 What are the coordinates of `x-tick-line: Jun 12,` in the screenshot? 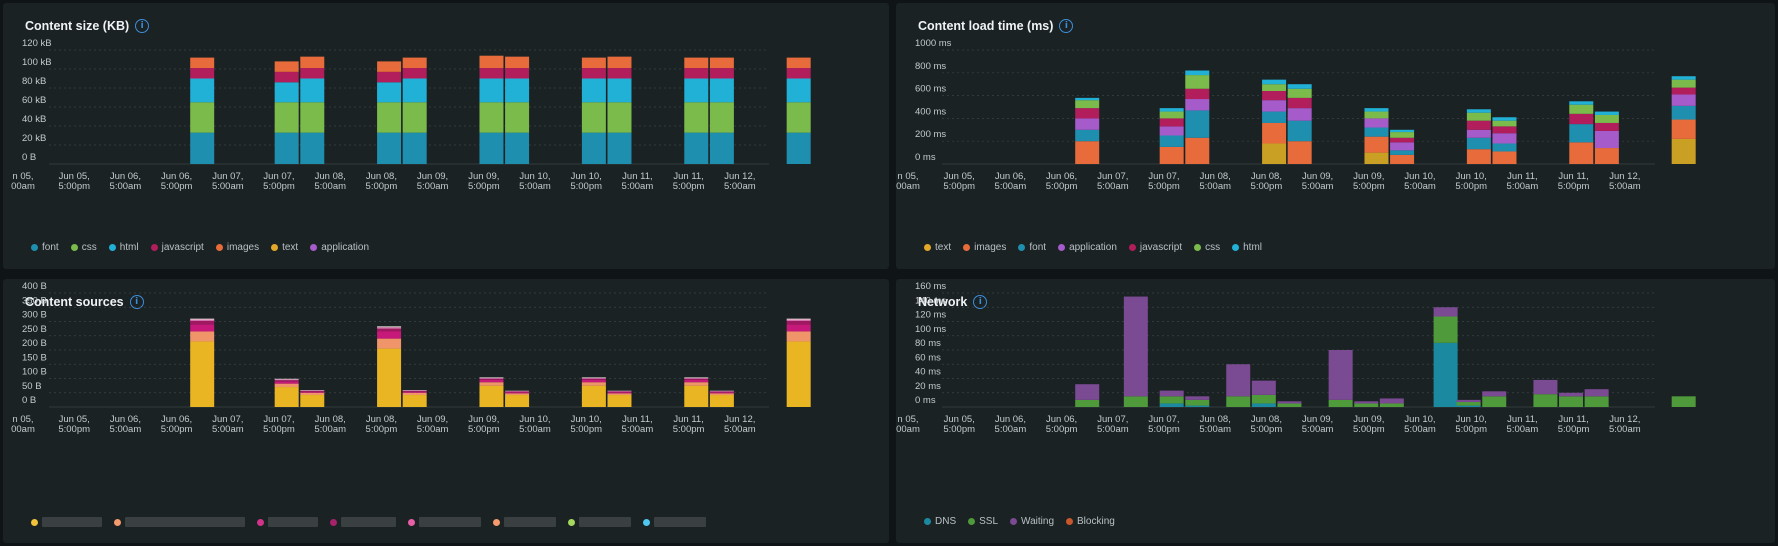 It's located at (1624, 419).